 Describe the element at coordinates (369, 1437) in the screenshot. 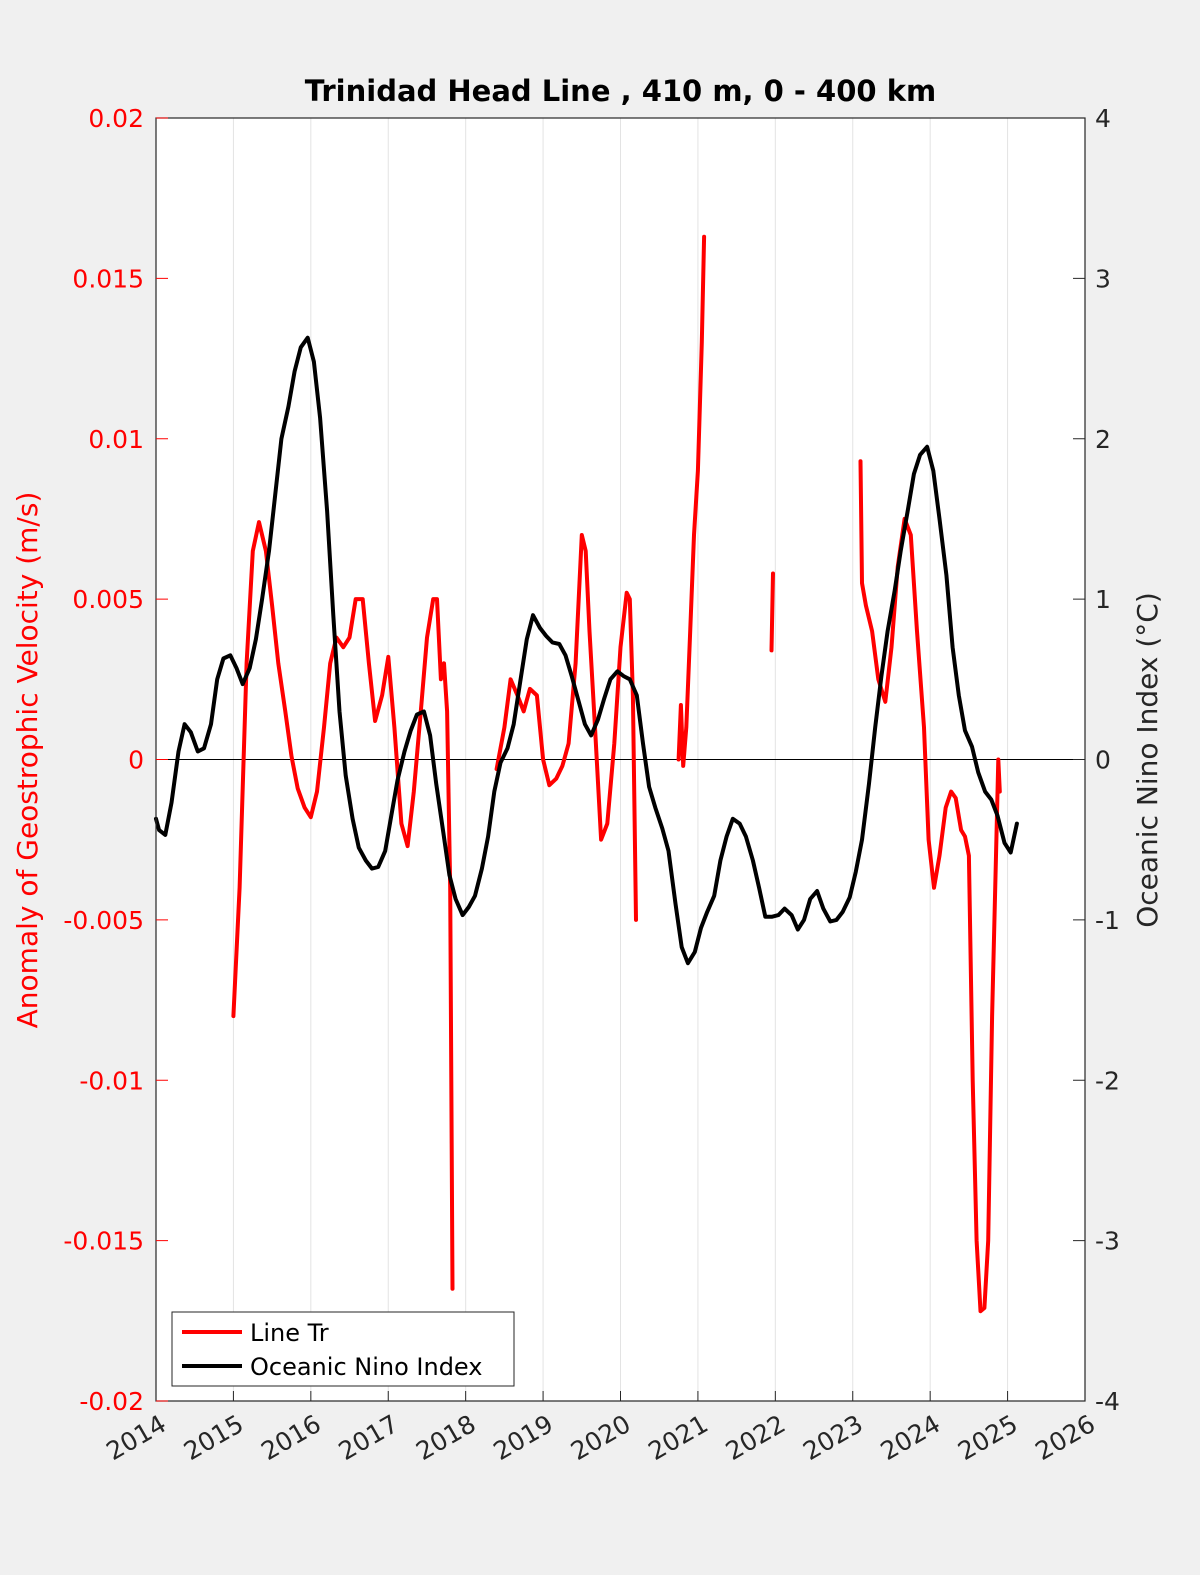

I see `x-tick-label: 2017` at that location.